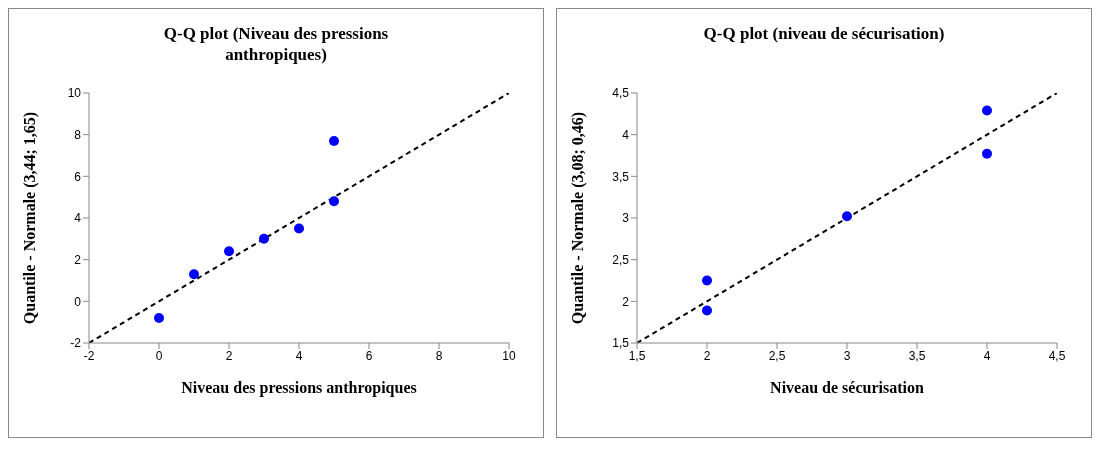 This screenshot has width=1104, height=452. I want to click on y-tick-label: 0, so click(78, 301).